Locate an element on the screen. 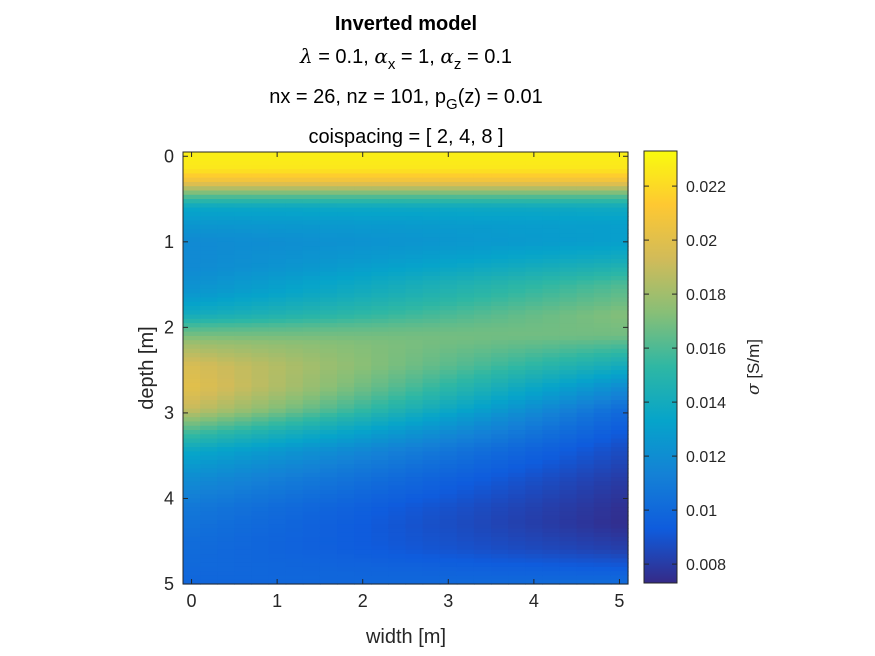  x-axis-label: width [m] is located at coordinates (405, 637).